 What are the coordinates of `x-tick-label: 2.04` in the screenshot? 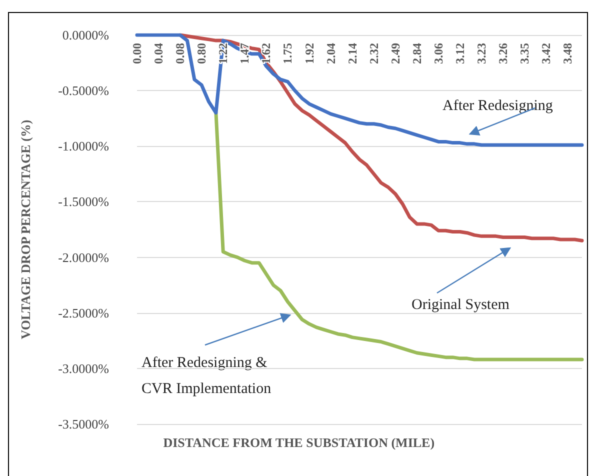 It's located at (331, 53).